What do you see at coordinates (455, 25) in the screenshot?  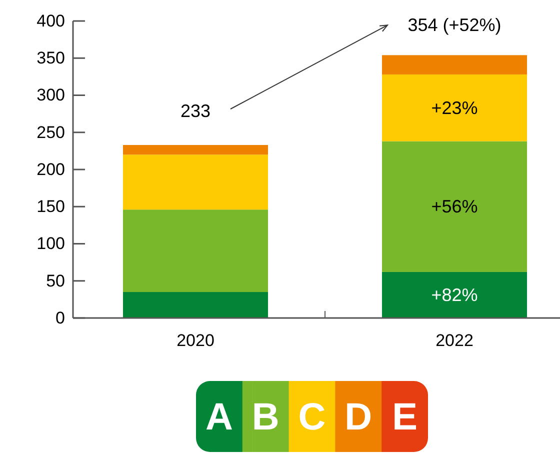 I see `annotation: 354 (+52%)` at bounding box center [455, 25].